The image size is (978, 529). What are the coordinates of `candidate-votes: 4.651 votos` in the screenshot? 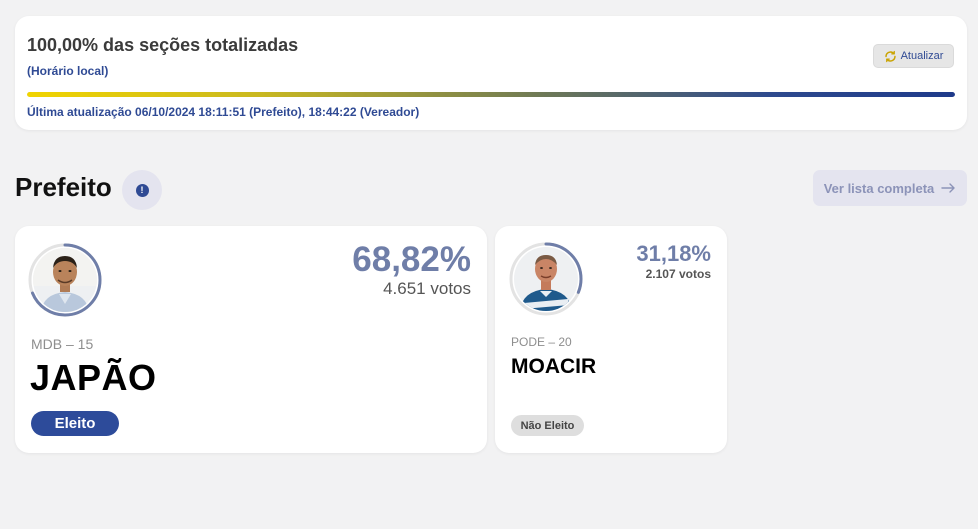 It's located at (427, 288).